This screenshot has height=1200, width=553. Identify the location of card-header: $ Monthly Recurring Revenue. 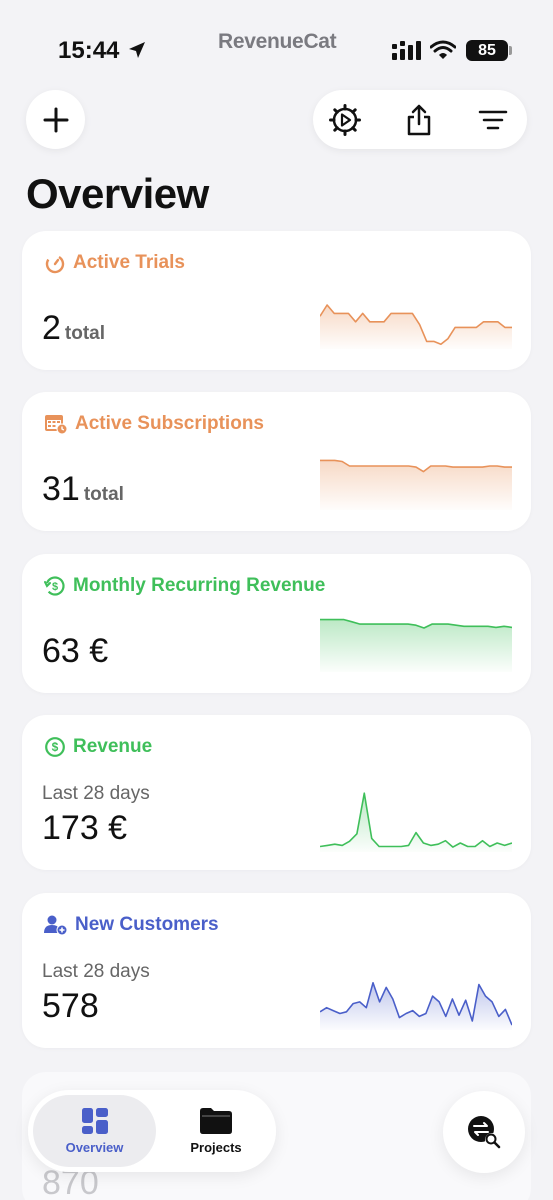
(184, 586).